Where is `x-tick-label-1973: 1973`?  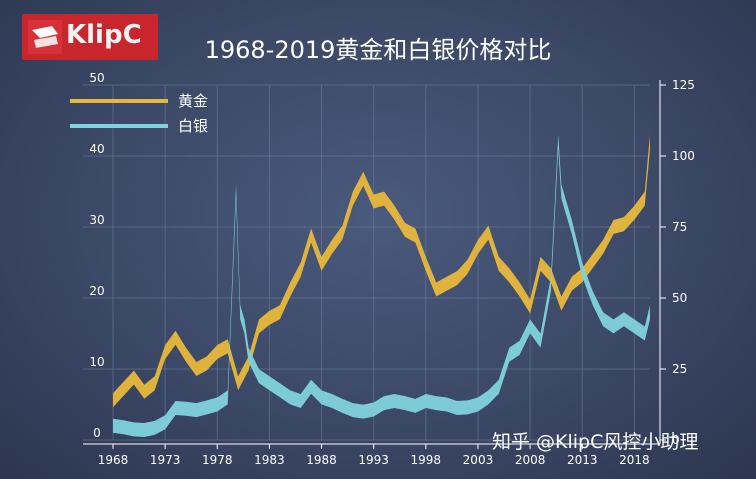 x-tick-label-1973: 1973 is located at coordinates (165, 460).